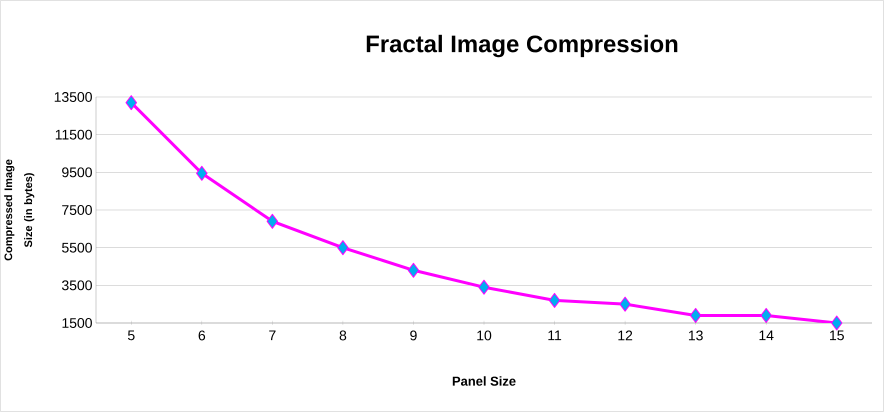 The width and height of the screenshot is (884, 412). Describe the element at coordinates (77, 247) in the screenshot. I see `y-tick-label: 5500` at that location.